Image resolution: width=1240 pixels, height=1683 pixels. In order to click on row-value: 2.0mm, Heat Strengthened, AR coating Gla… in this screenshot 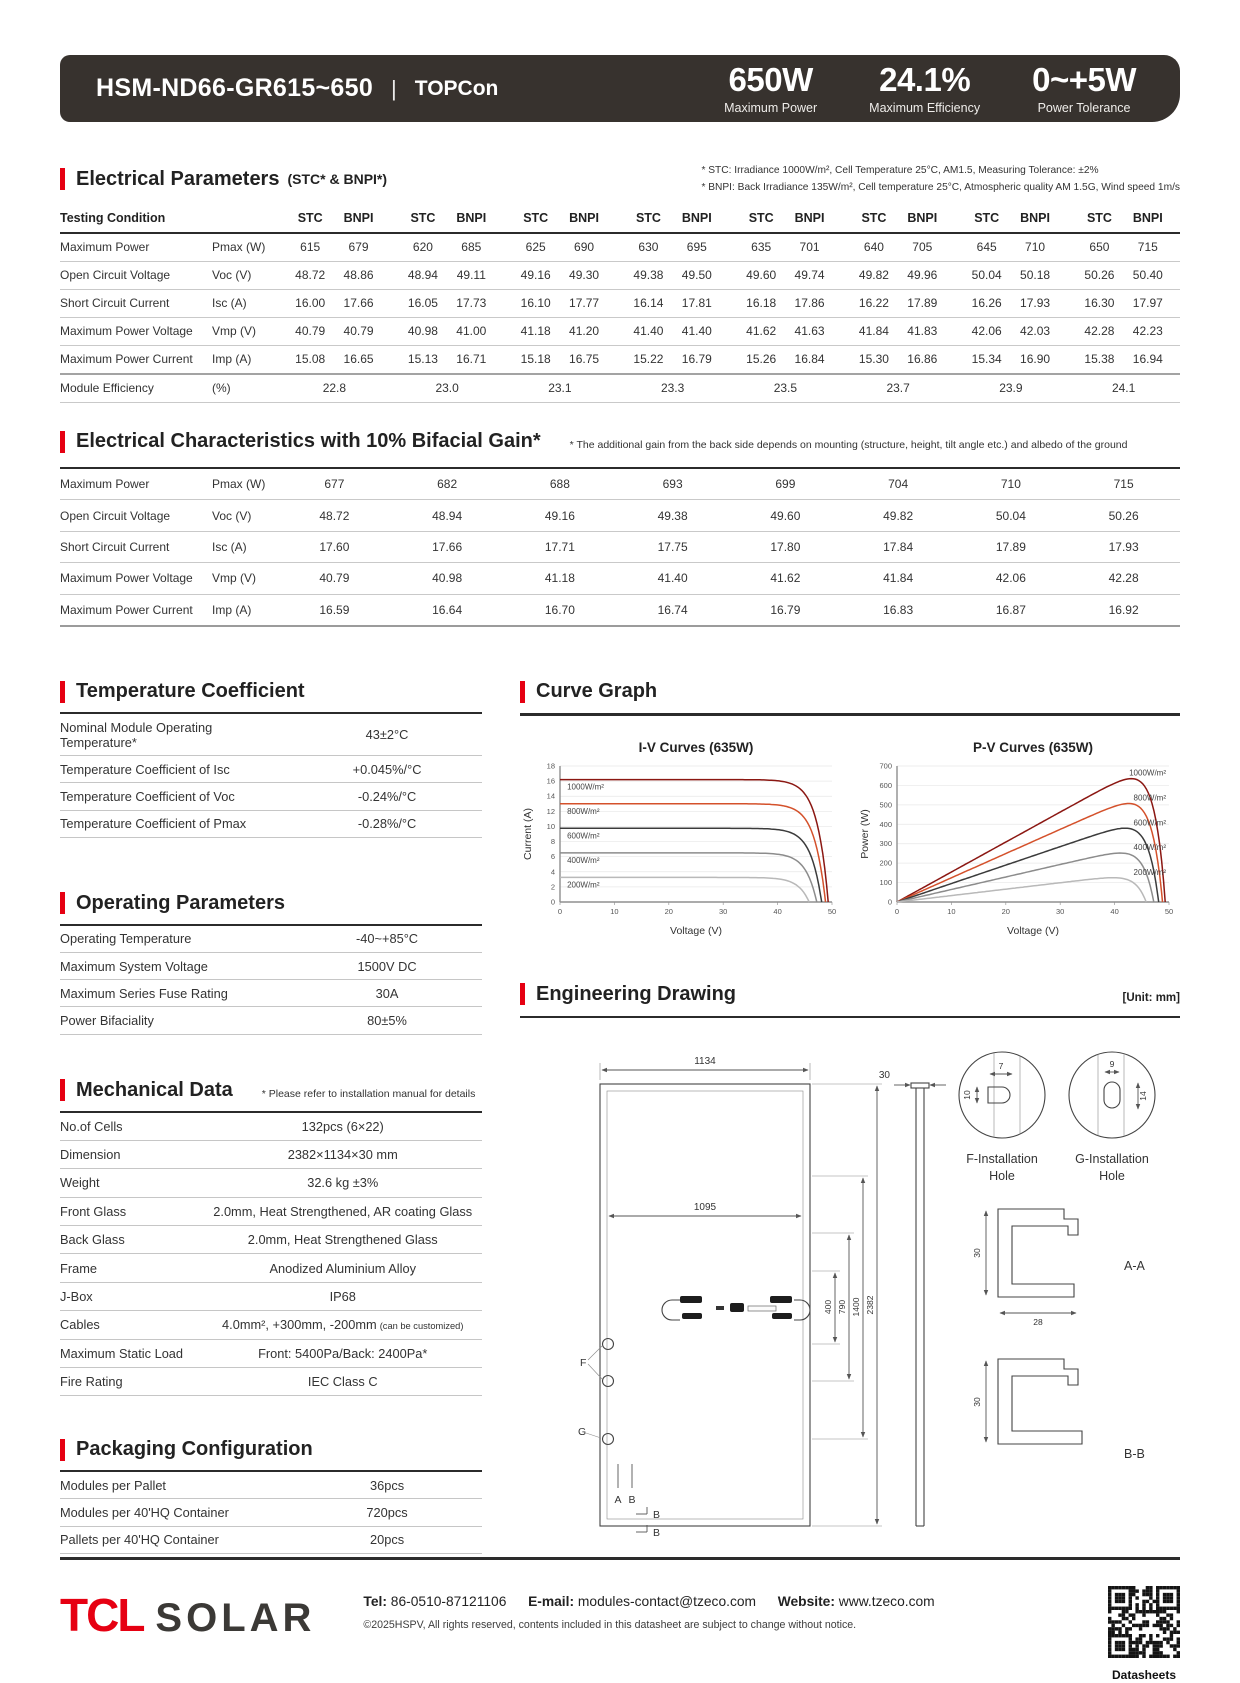, I will do `click(343, 1211)`.